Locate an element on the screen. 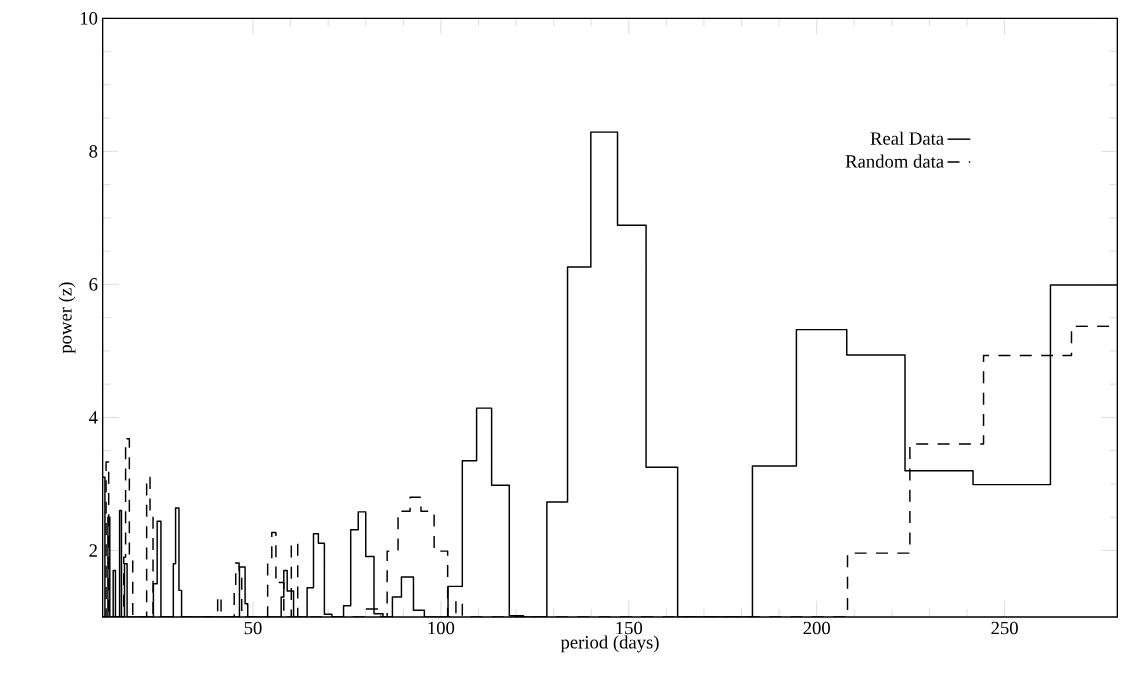 This screenshot has width=1121, height=680. y-tick-label: 4 is located at coordinates (93, 417).